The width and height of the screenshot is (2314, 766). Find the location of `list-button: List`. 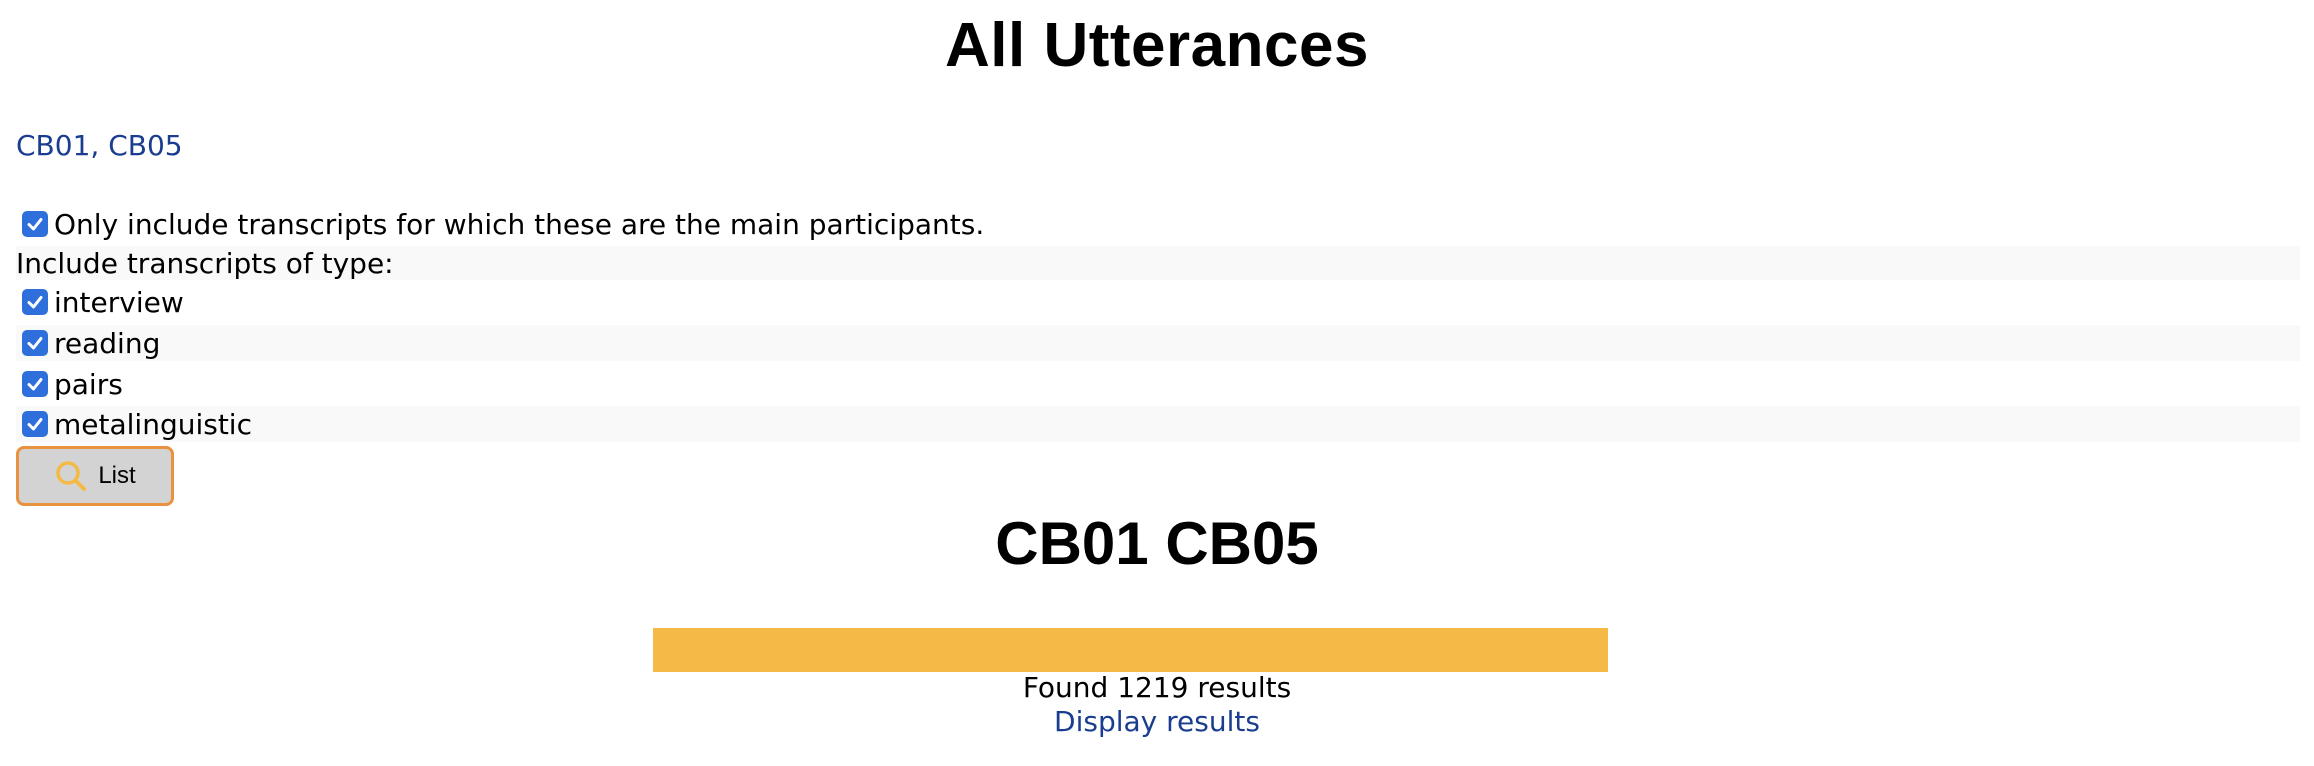

list-button: List is located at coordinates (95, 476).